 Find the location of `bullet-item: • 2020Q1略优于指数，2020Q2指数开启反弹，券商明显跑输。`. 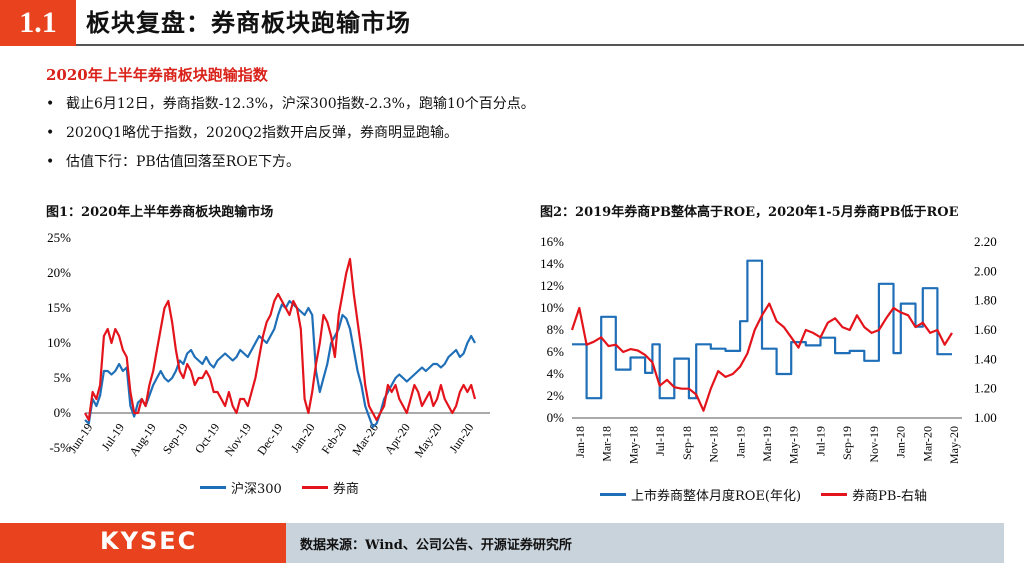

bullet-item: • 2020Q1略优于指数，2020Q2指数开启反弹，券商明显跑输。 is located at coordinates (290, 135).